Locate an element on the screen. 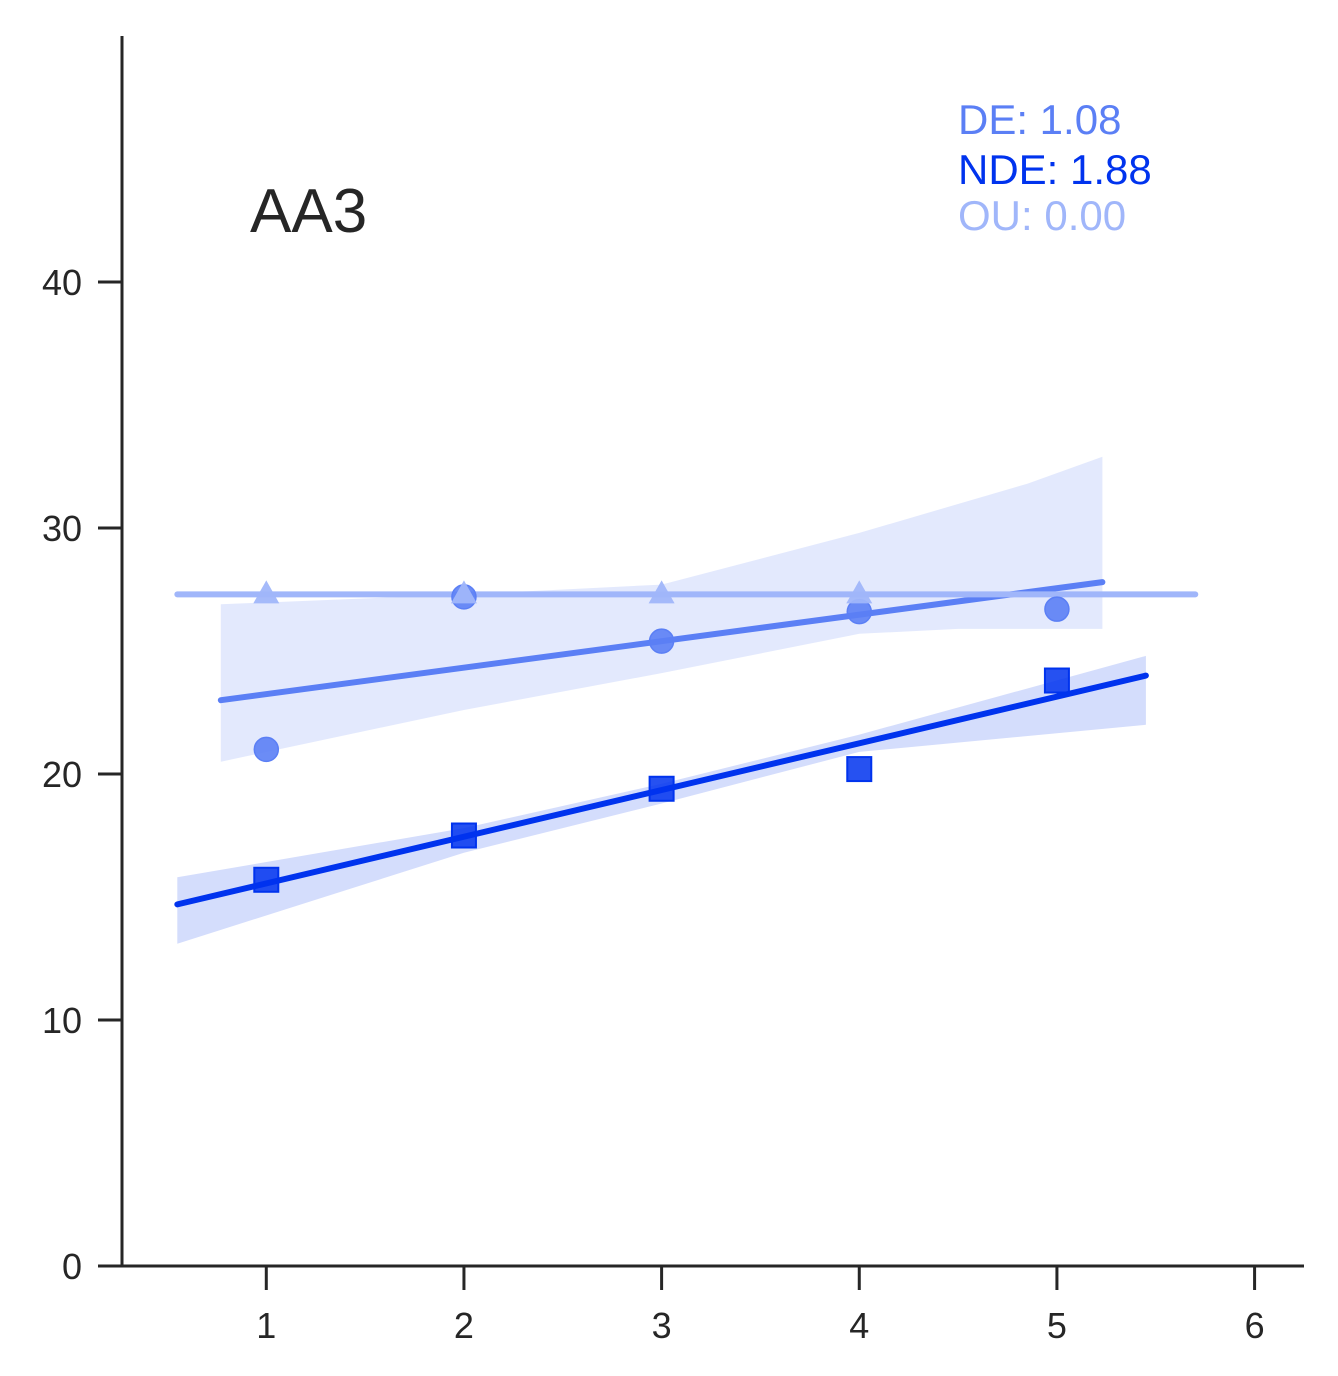 This screenshot has height=1376, width=1338. metric-annotations: DE: 1.08 NDE: 1.88 OU: 0.00 is located at coordinates (1055, 167).